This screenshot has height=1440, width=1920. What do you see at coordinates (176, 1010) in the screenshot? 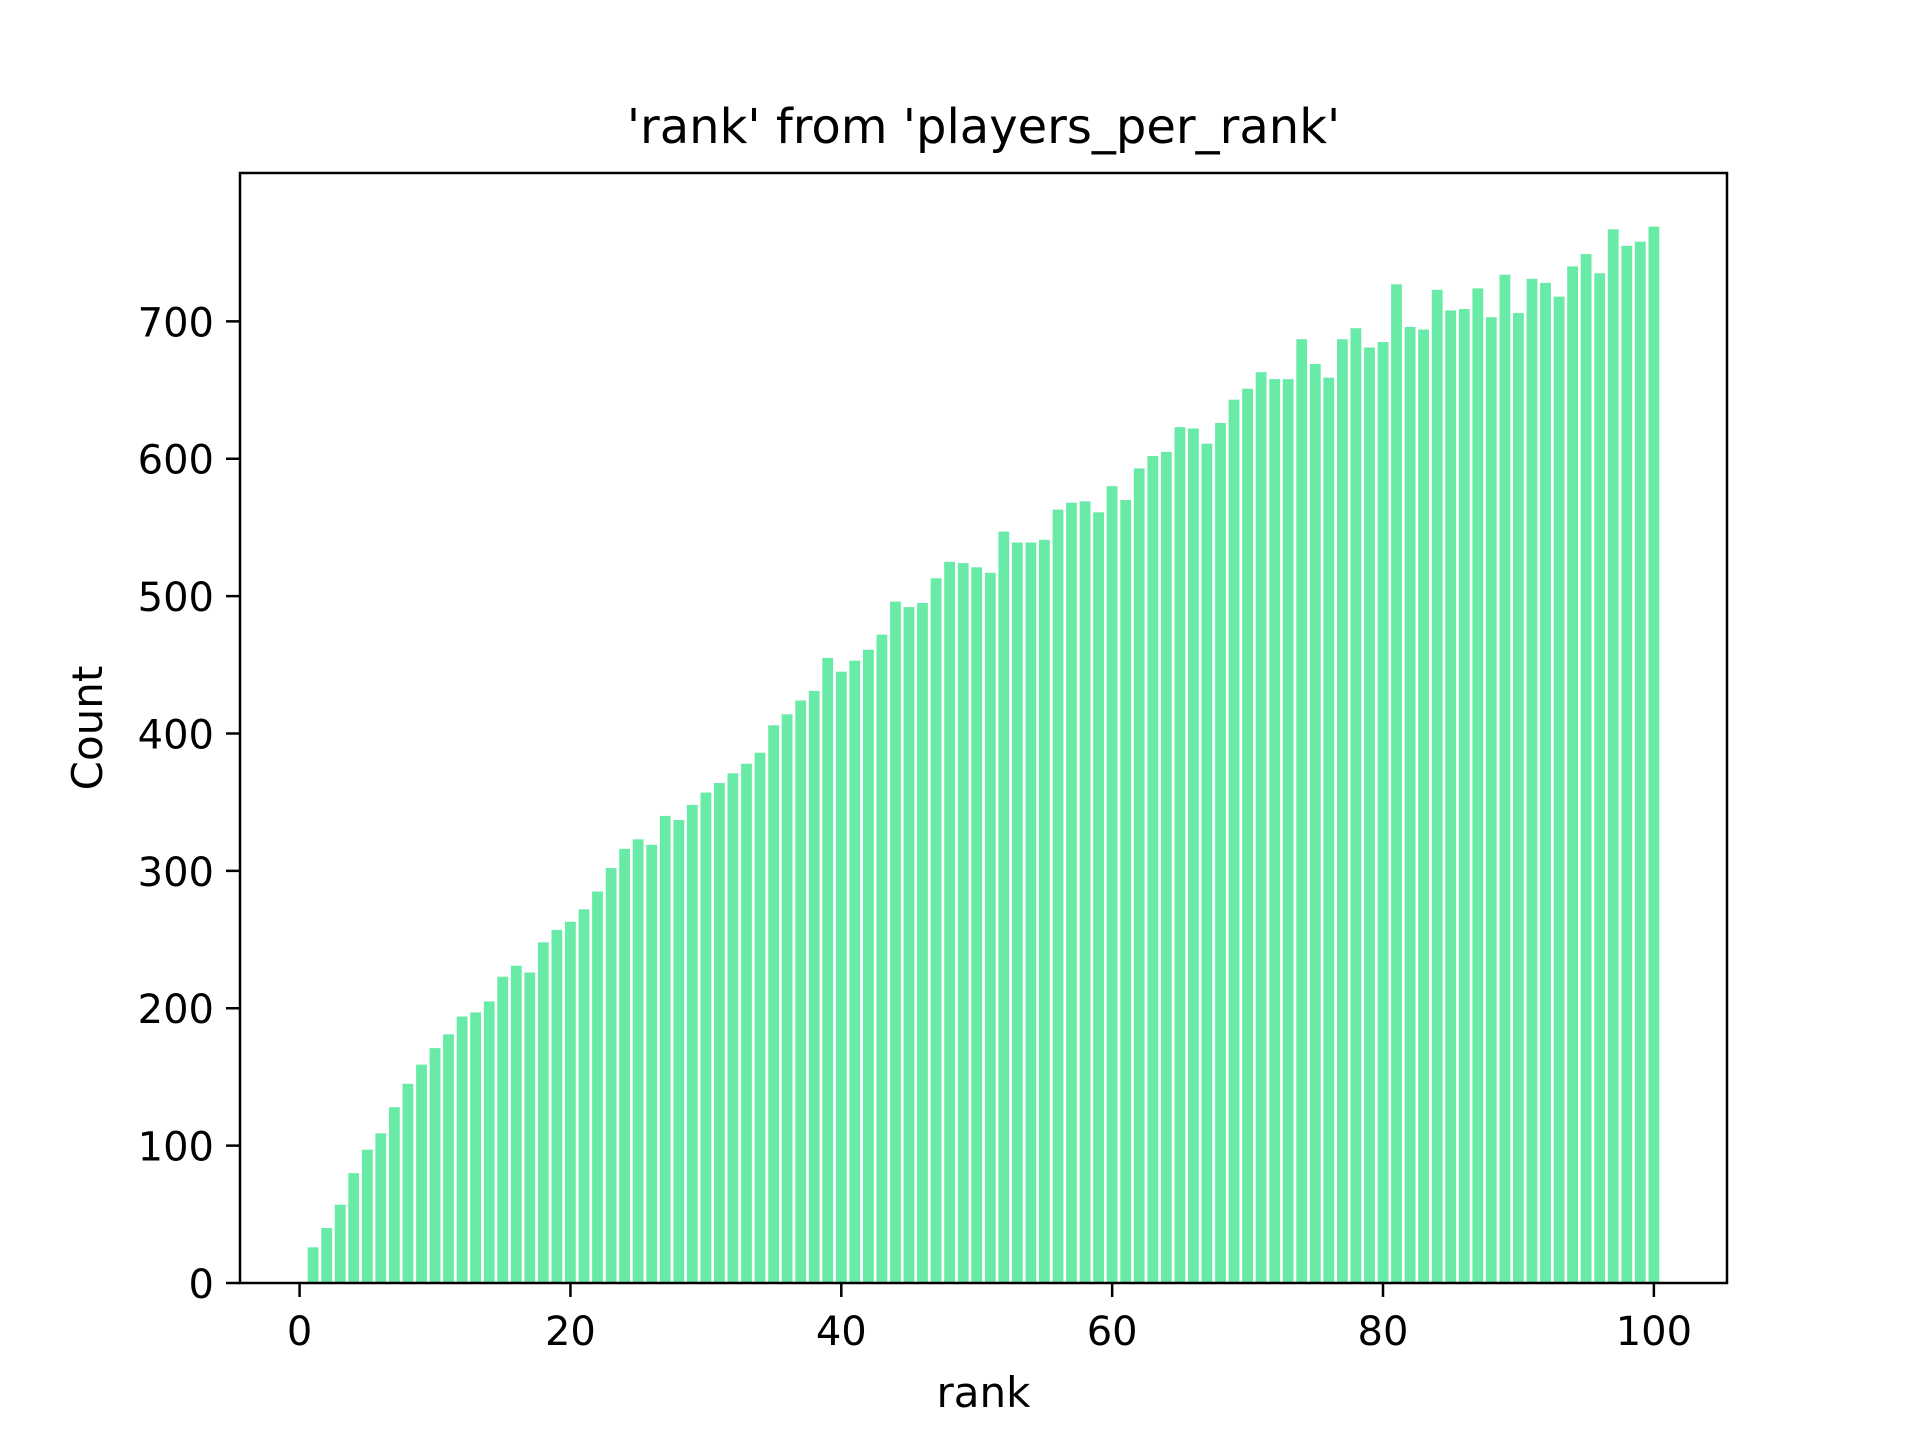
I see `y-tick-label: 200` at bounding box center [176, 1010].